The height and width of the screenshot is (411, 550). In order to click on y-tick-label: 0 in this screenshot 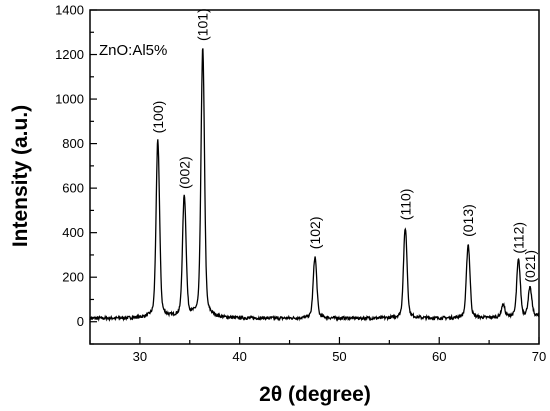, I will do `click(80, 321)`.